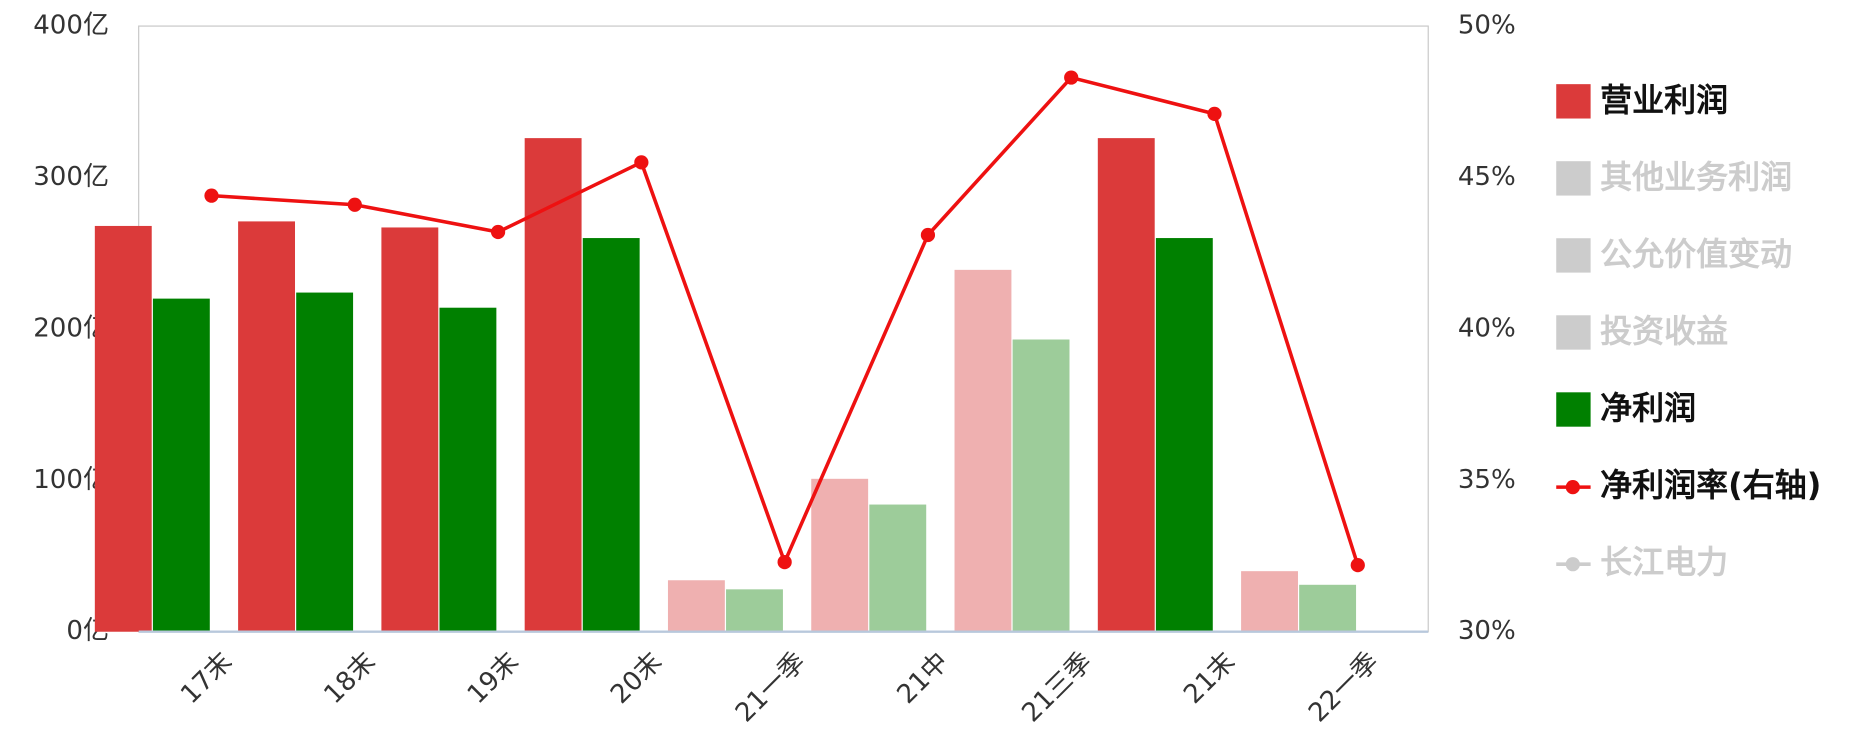 This screenshot has height=755, width=1849. I want to click on legend-label: 净利润, so click(1648, 408).